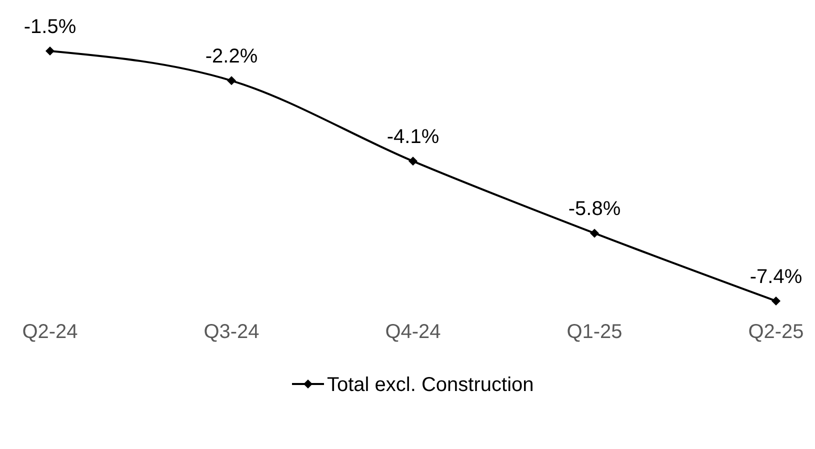  I want to click on x-tick-label: Q2-24, so click(50, 332).